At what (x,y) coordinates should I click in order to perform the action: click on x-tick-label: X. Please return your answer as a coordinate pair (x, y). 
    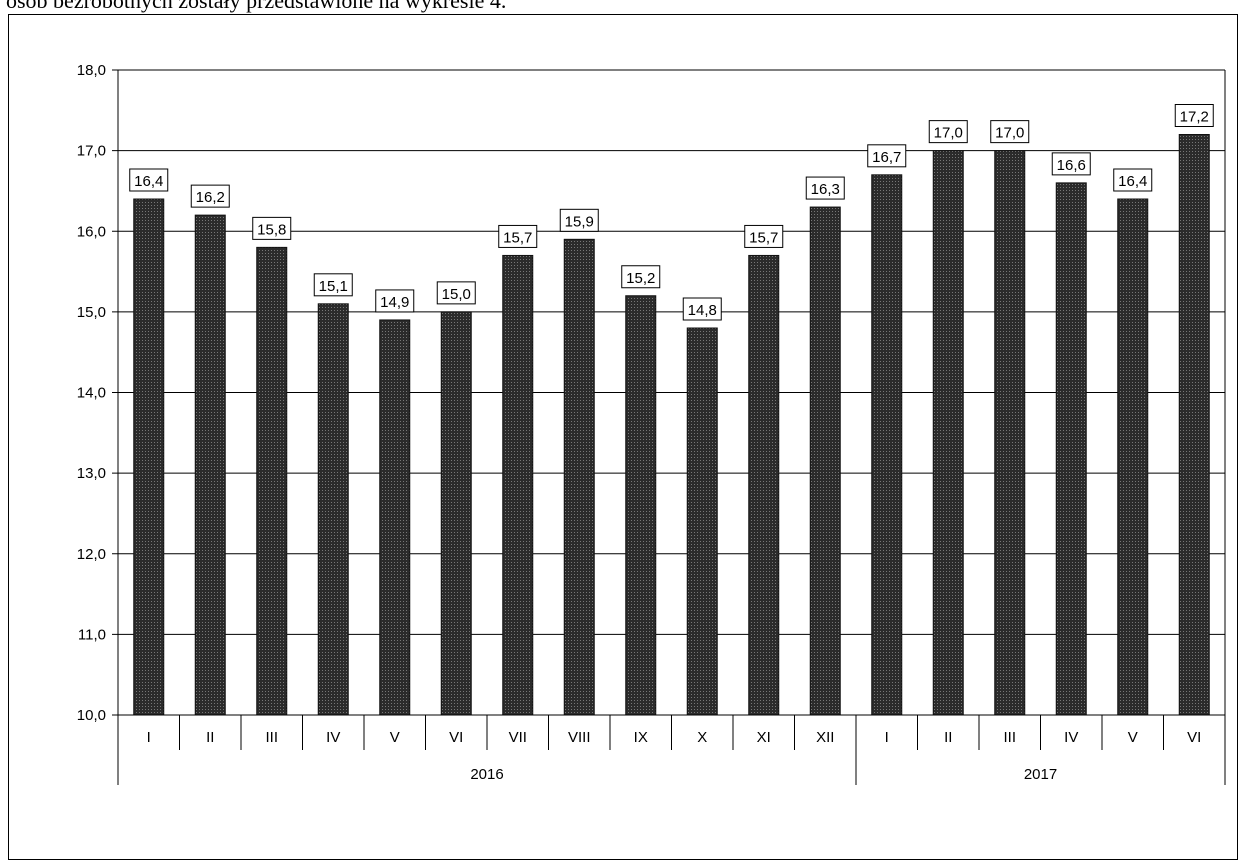
    Looking at the image, I should click on (702, 737).